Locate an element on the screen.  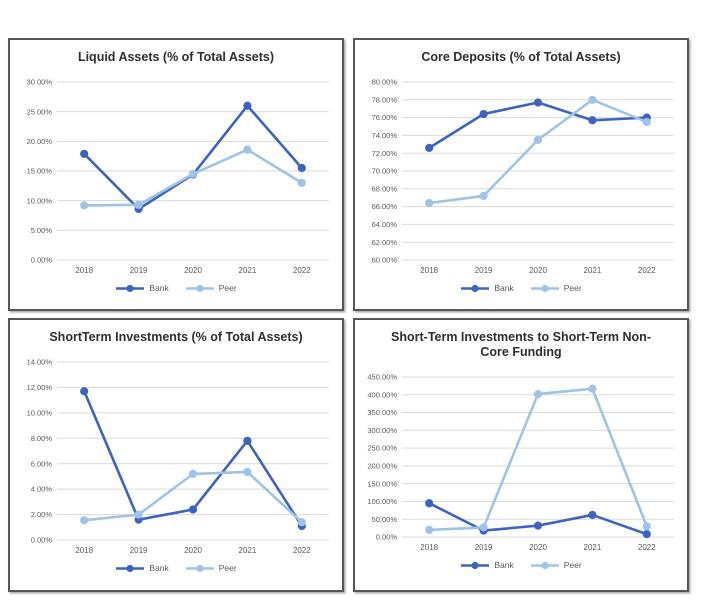
y-tick-label: 100.00% is located at coordinates (382, 501).